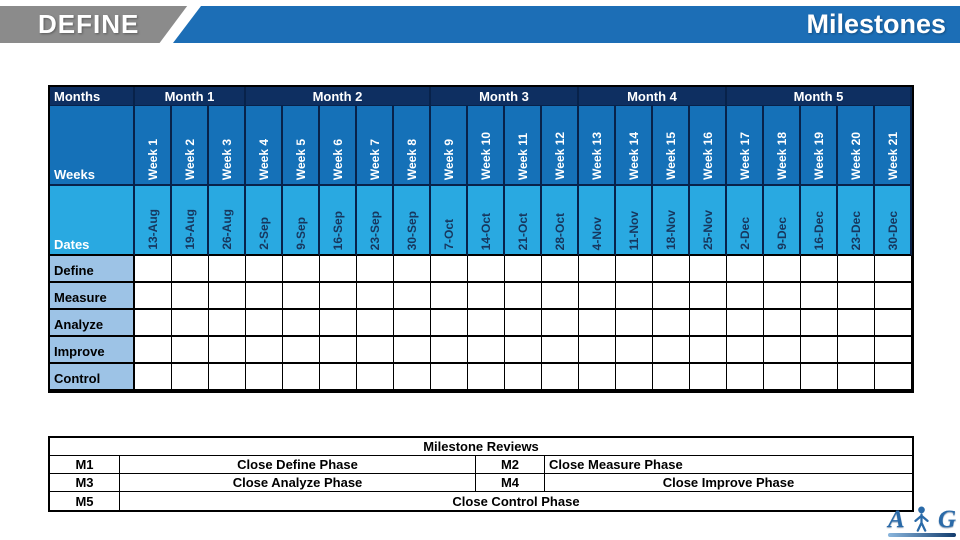 The height and width of the screenshot is (540, 960). Describe the element at coordinates (226, 229) in the screenshot. I see `date-header-text: 26-Aug` at that location.